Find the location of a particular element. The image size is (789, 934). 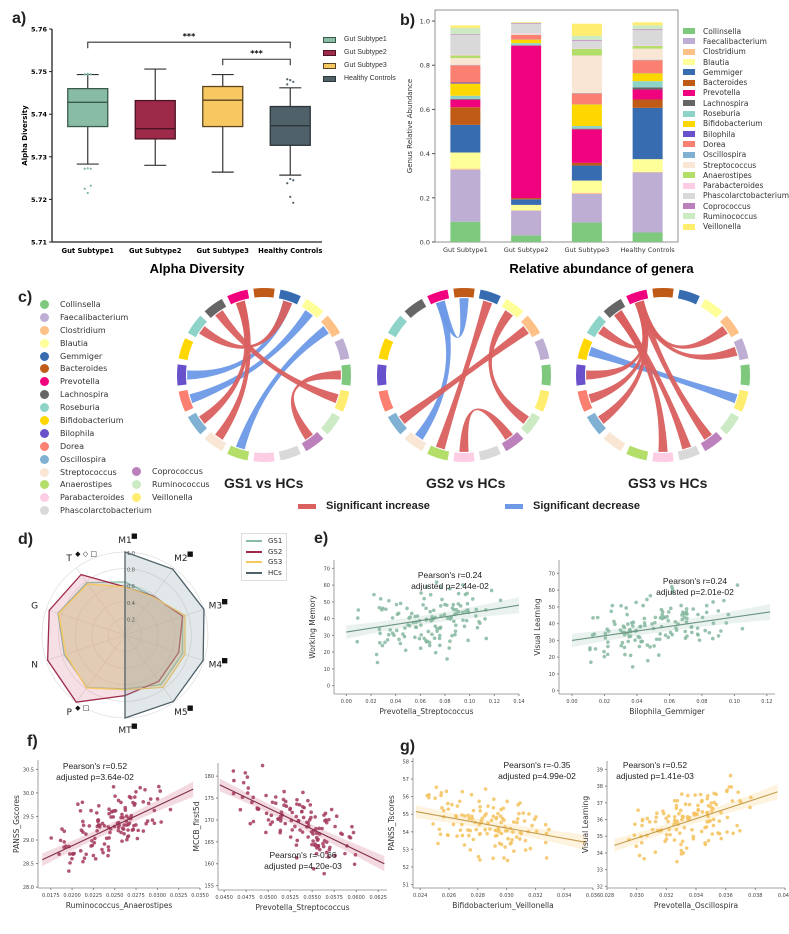

axis-label-m3: M3 is located at coordinates (216, 607).